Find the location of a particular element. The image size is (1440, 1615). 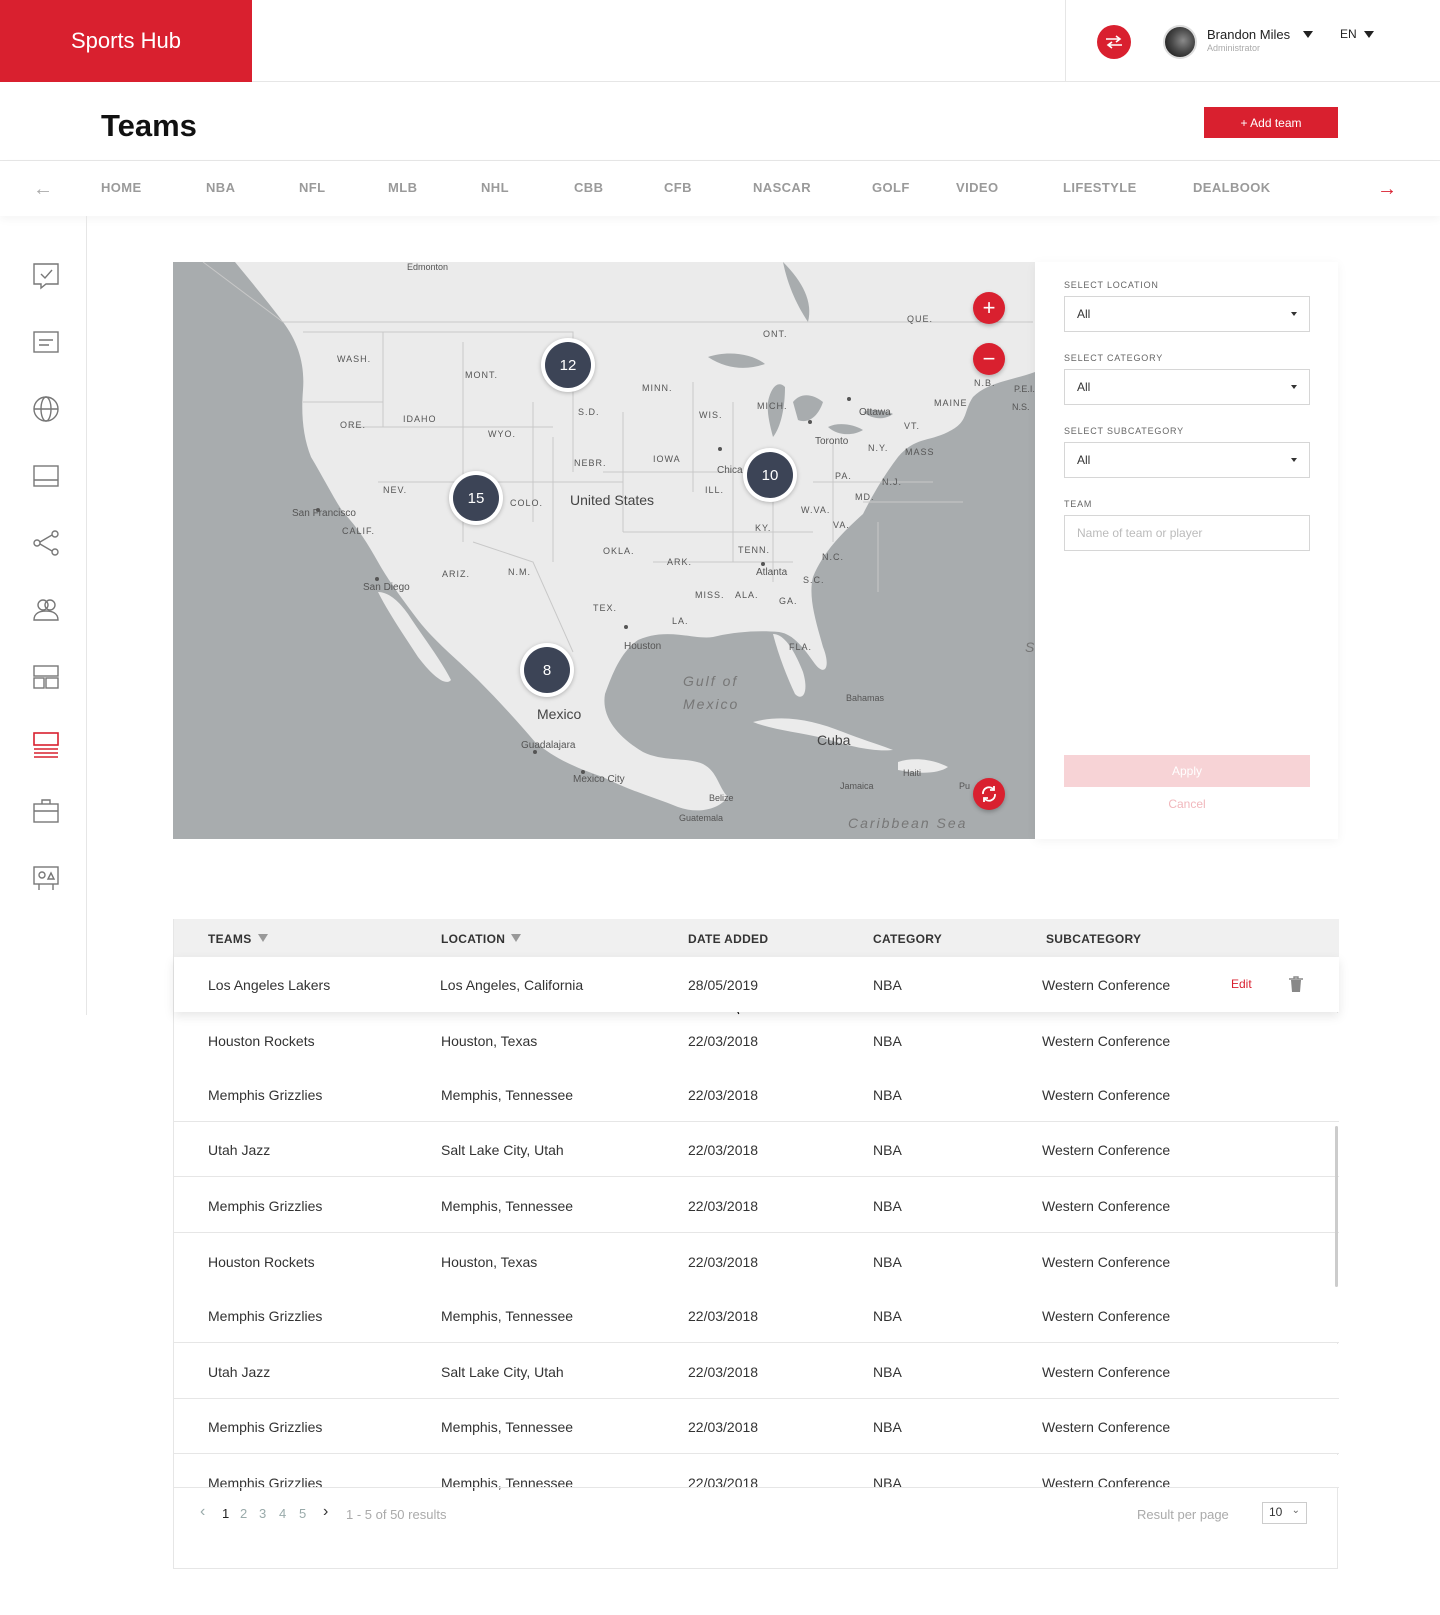

user-avatar is located at coordinates (1180, 42).